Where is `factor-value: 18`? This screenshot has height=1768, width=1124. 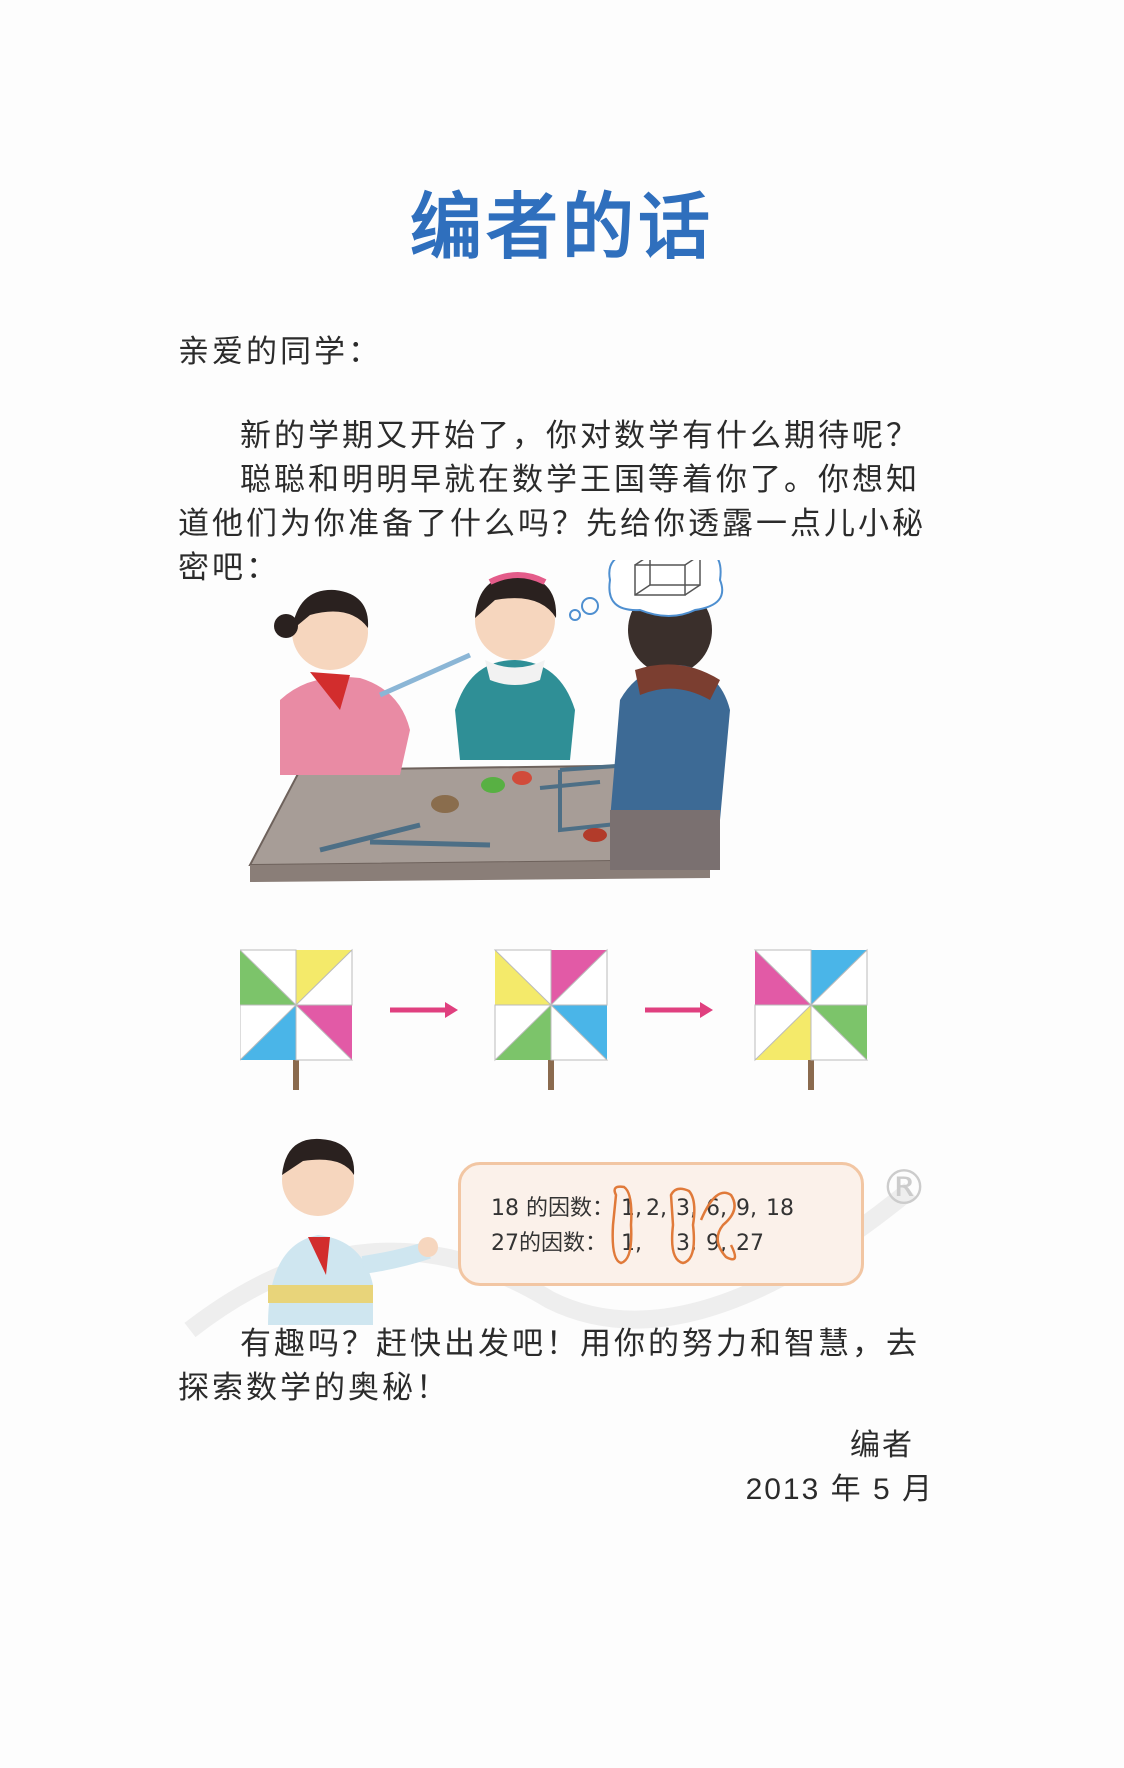
factor-value: 18 is located at coordinates (780, 1208).